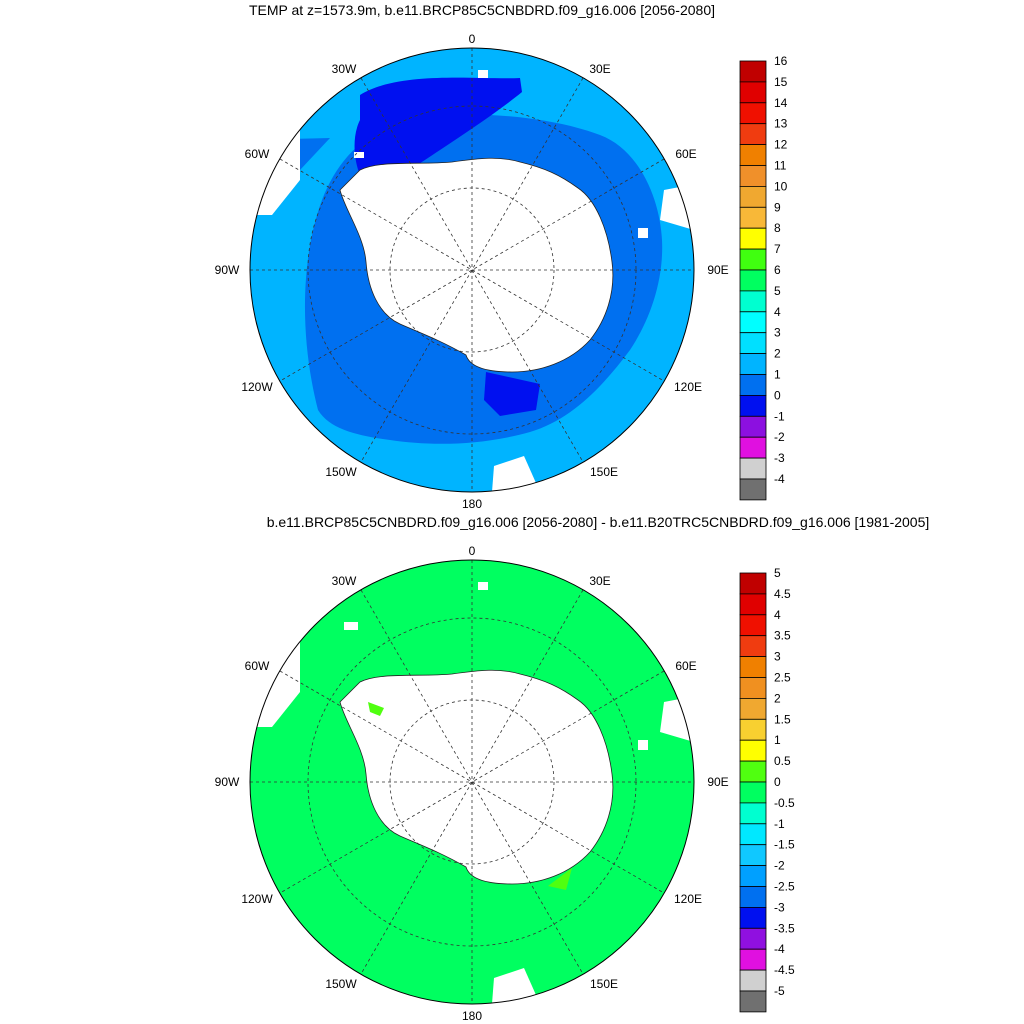 This screenshot has height=1024, width=1024. What do you see at coordinates (784, 887) in the screenshot?
I see `colorbar-tick-label: -2.5` at bounding box center [784, 887].